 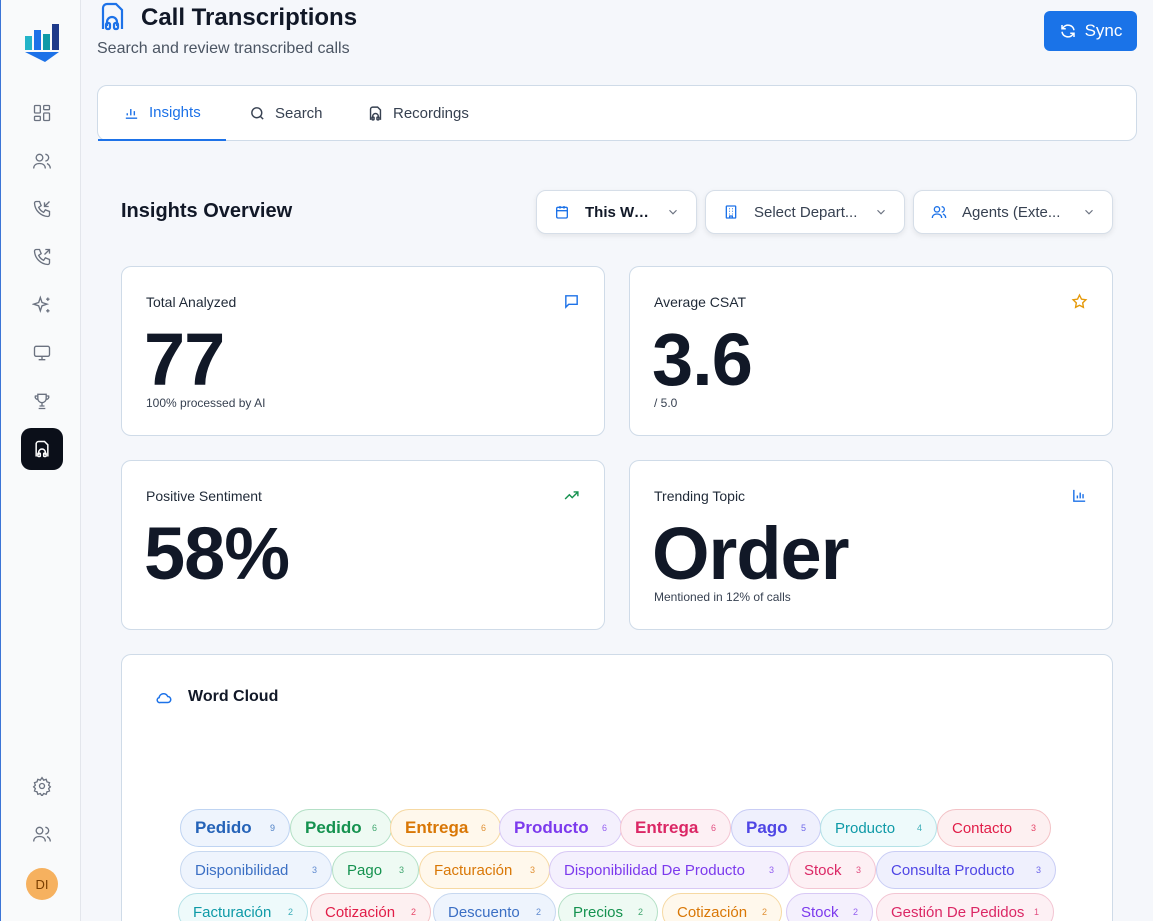 I want to click on period-value: This Week, so click(x=620, y=212).